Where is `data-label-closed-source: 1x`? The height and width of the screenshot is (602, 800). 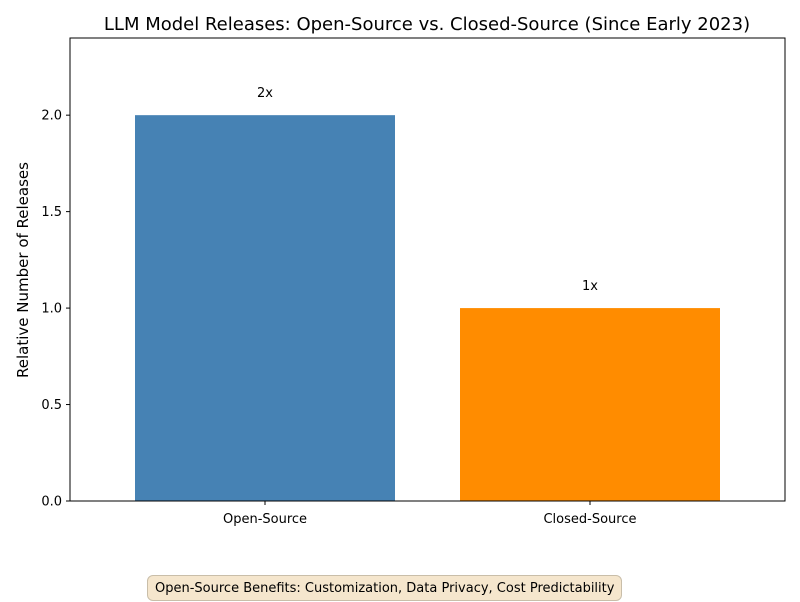 data-label-closed-source: 1x is located at coordinates (590, 286).